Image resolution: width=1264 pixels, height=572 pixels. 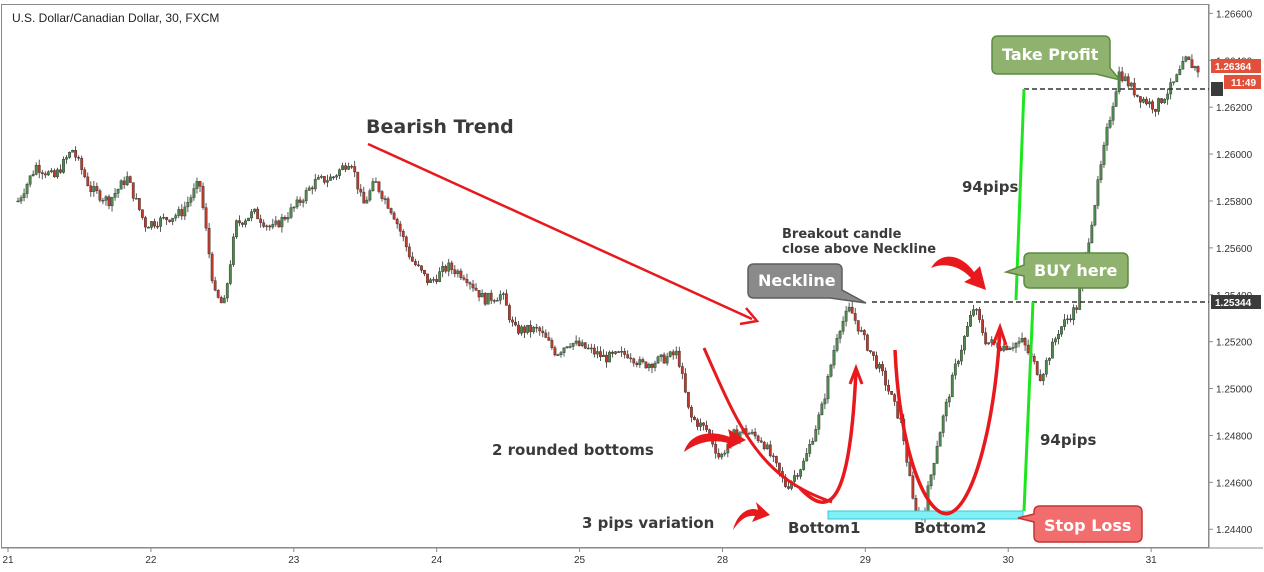 What do you see at coordinates (824, 528) in the screenshot?
I see `bottom1-label: Bottom1` at bounding box center [824, 528].